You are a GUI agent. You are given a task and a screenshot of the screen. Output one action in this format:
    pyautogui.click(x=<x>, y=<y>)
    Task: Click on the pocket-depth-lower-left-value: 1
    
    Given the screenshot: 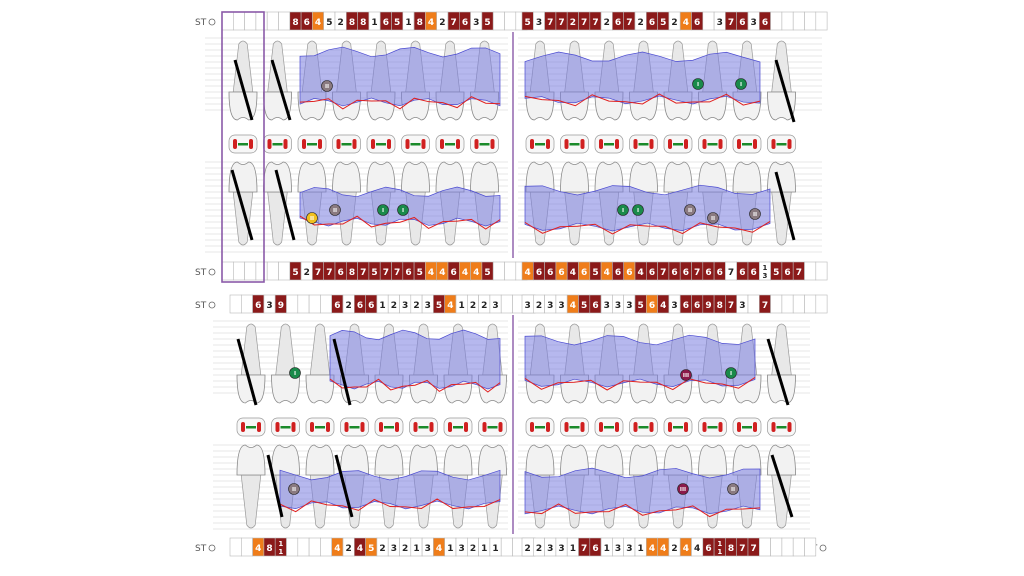 What is the action you would take?
    pyautogui.click(x=495, y=549)
    